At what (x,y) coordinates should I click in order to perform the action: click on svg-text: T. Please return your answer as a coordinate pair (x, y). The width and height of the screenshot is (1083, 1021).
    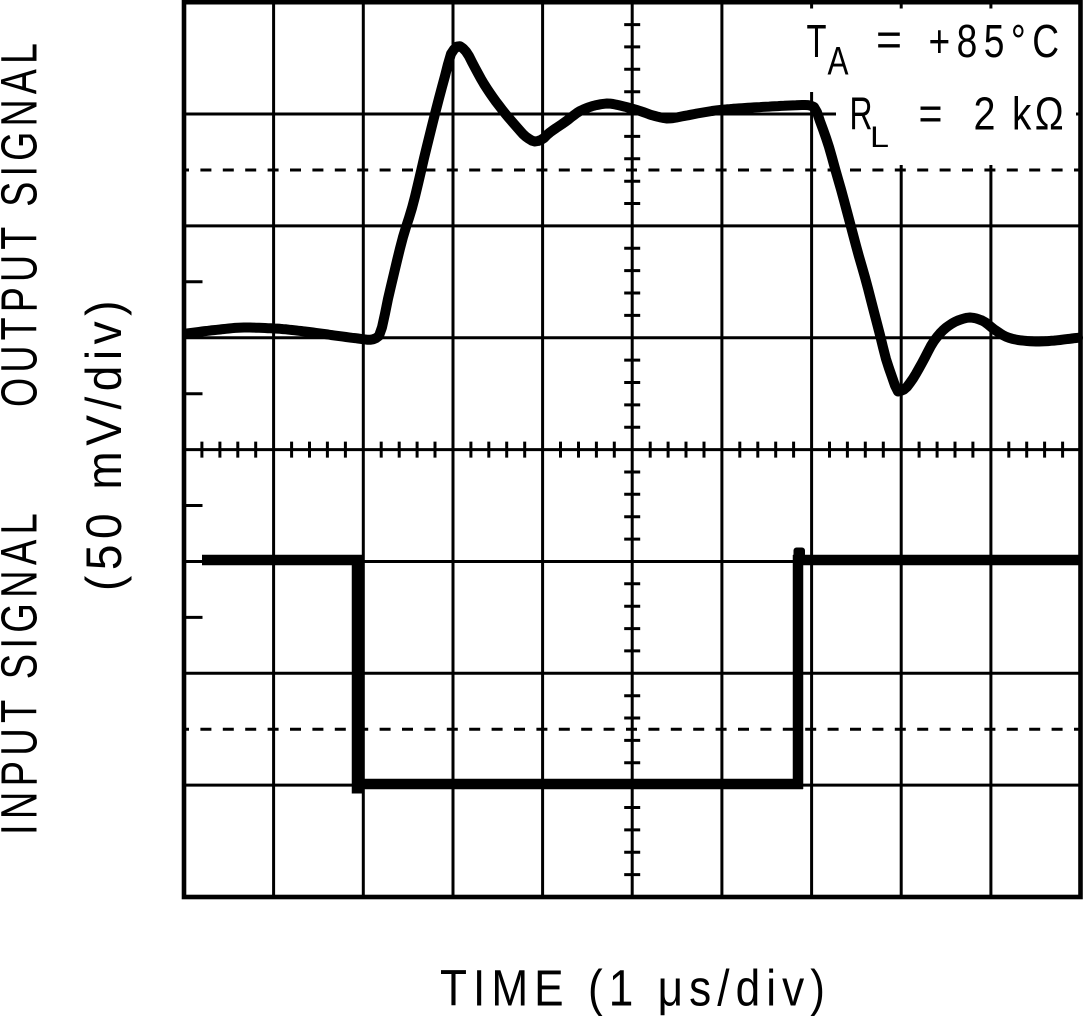
    Looking at the image, I should click on (817, 41).